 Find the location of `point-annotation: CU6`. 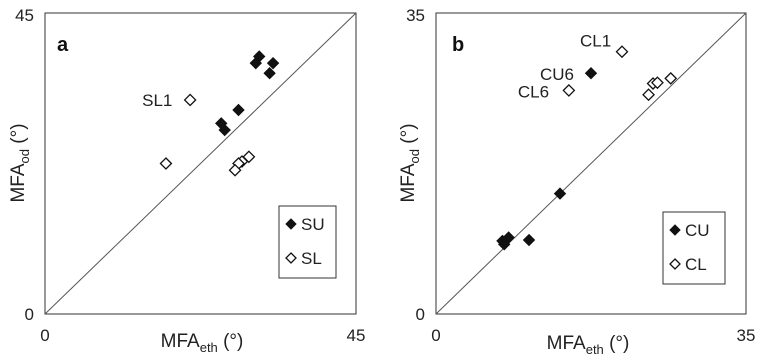

point-annotation: CU6 is located at coordinates (557, 74).